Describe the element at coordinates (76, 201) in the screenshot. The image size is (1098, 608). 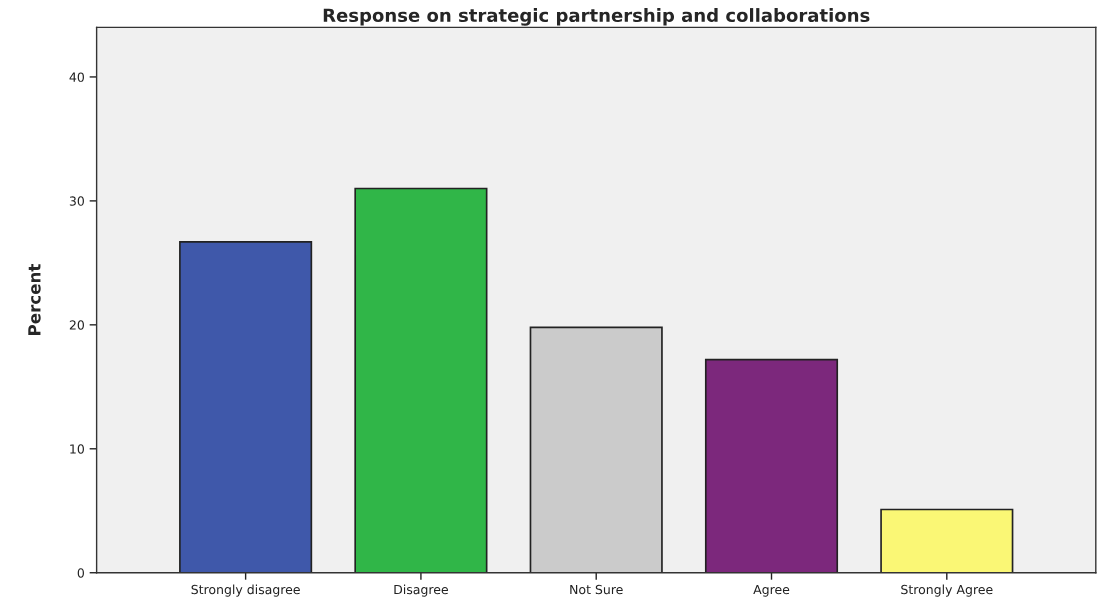
I see `y-tick-label: 30` at that location.